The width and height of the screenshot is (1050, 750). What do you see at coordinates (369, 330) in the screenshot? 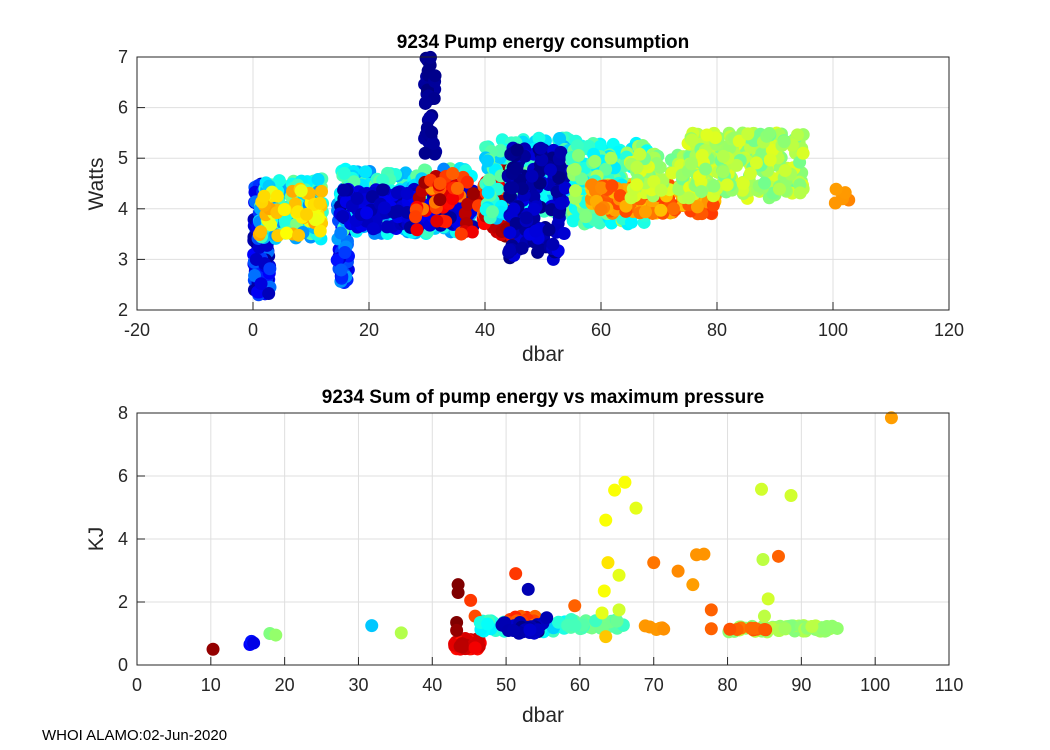
I see `x-tick-label: 20` at bounding box center [369, 330].